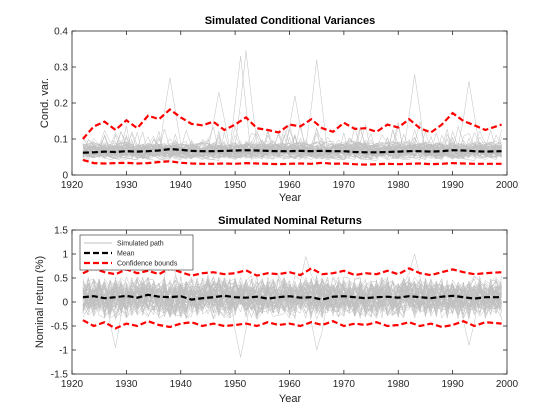  I want to click on nominal-returns-ytick-label: -1, so click(63, 351).